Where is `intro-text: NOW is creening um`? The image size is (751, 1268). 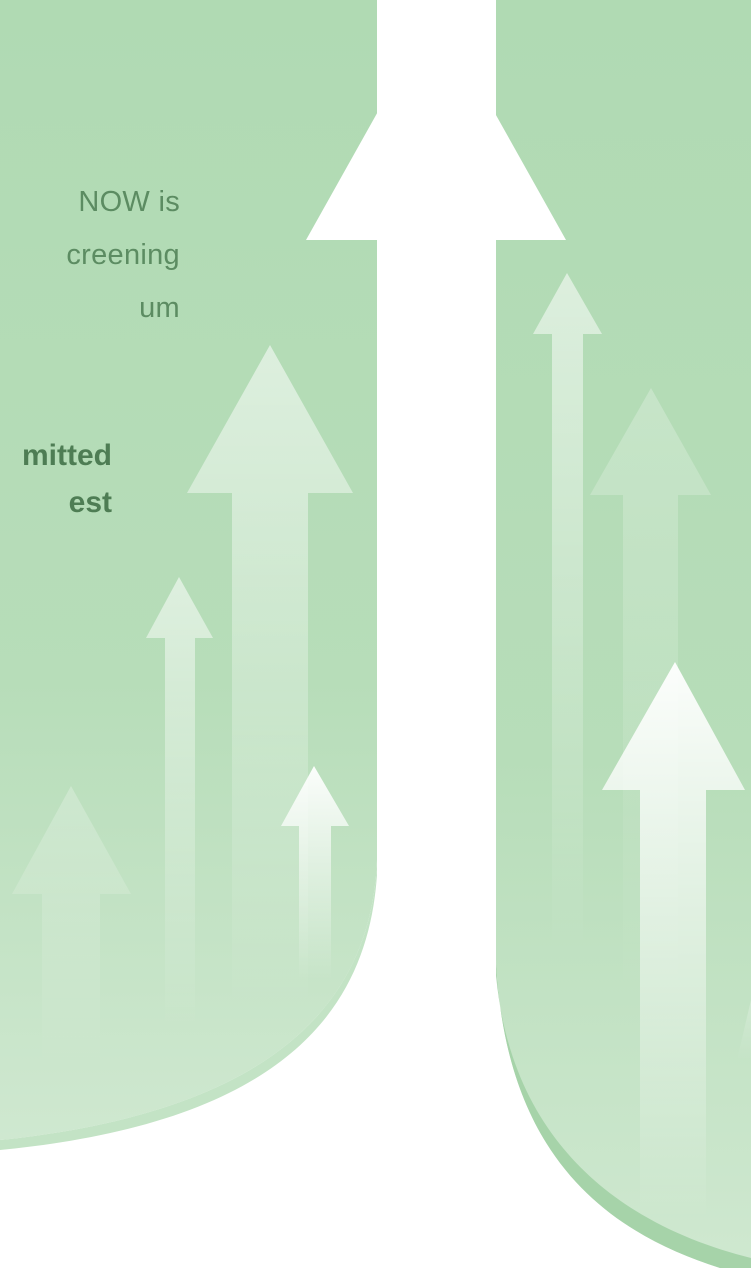
intro-text: NOW is creening um is located at coordinates (90, 255).